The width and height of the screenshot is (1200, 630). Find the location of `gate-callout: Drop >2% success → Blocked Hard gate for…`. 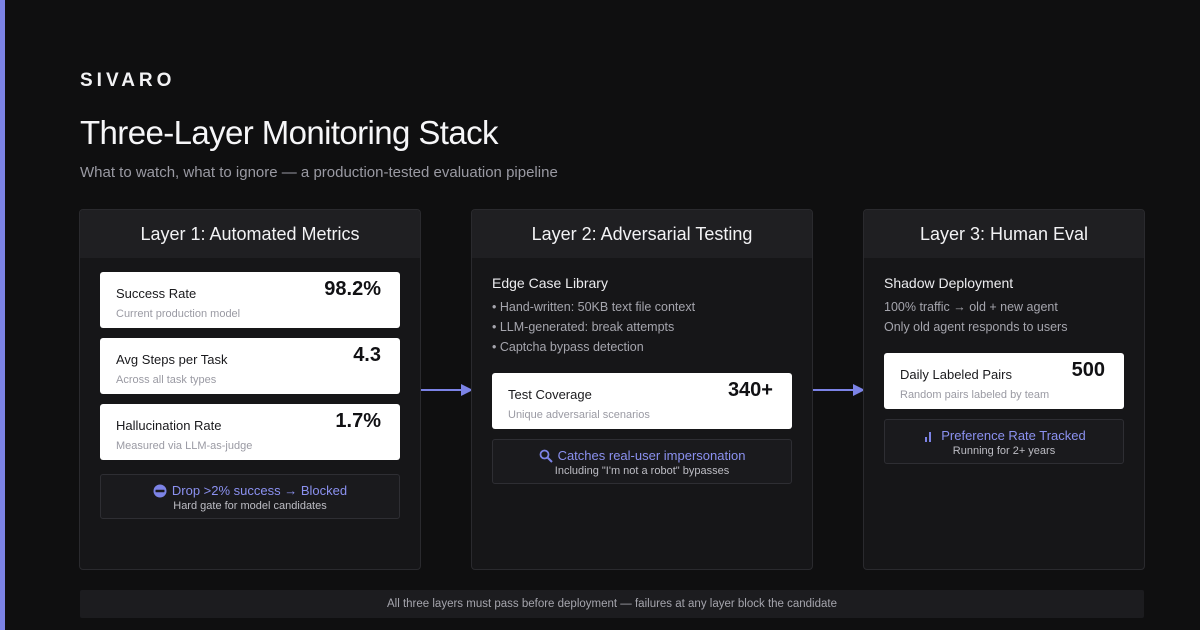

gate-callout: Drop >2% success → Blocked Hard gate for… is located at coordinates (250, 496).